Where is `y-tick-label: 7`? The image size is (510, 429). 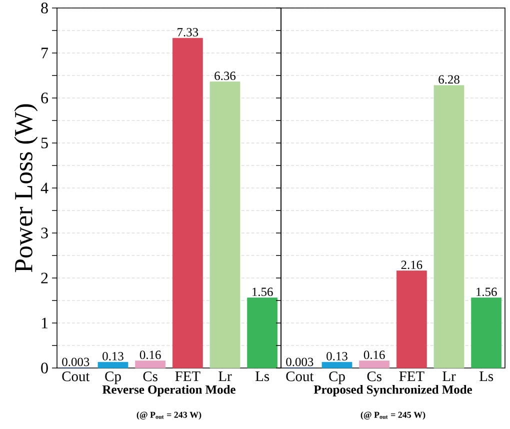 y-tick-label: 7 is located at coordinates (45, 53).